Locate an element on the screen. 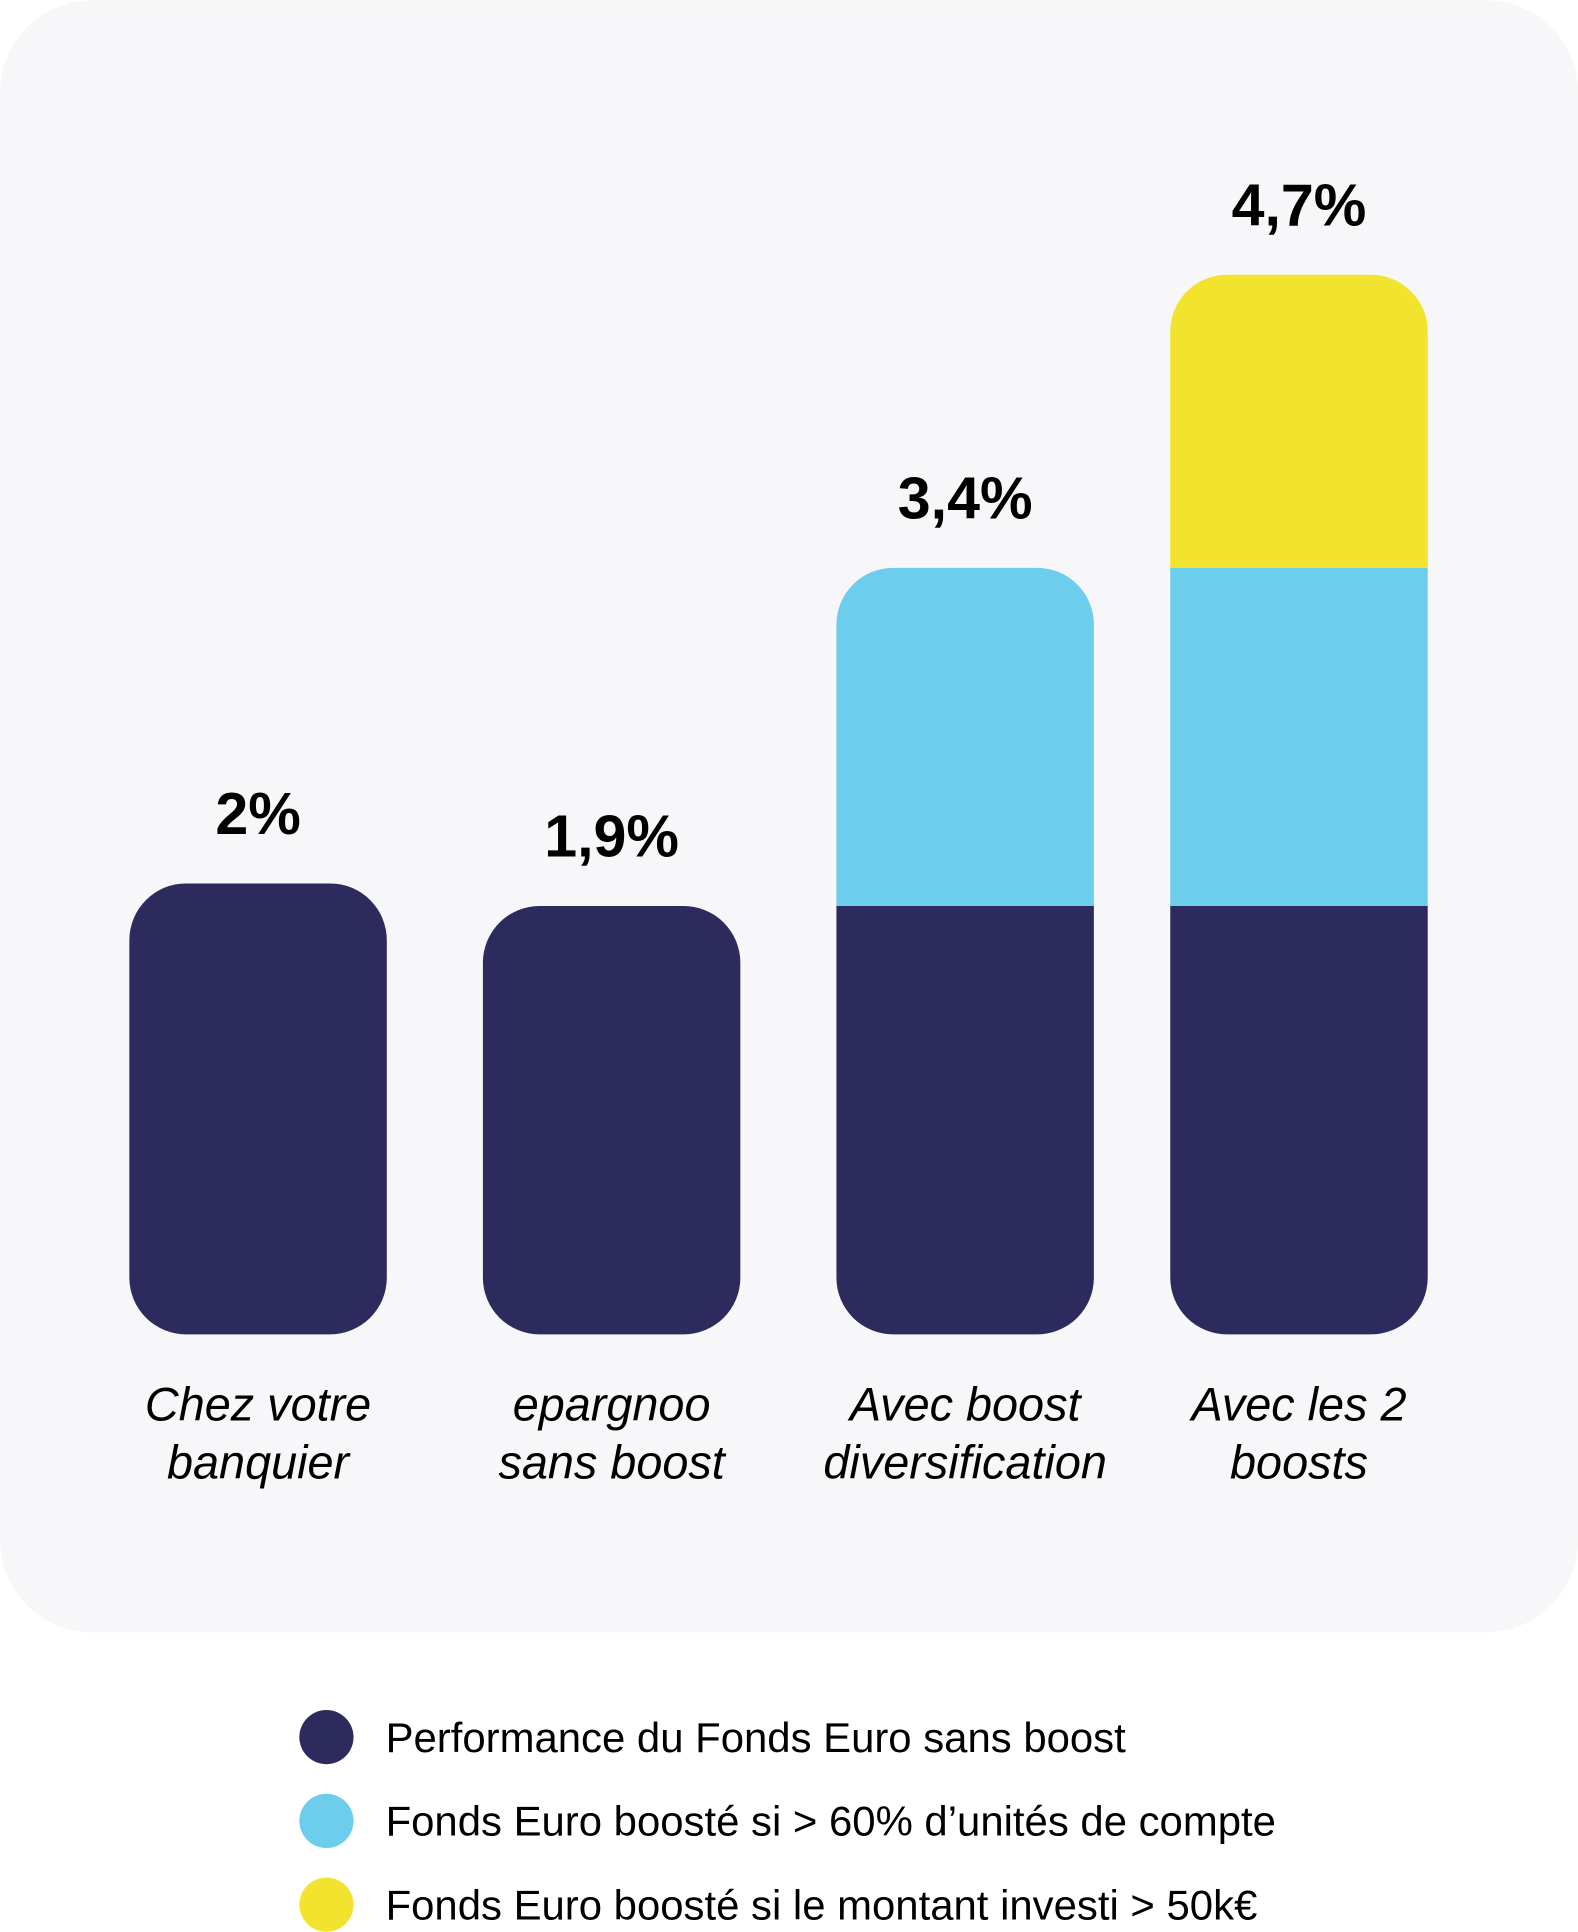  category-label: boosts is located at coordinates (1299, 1462).